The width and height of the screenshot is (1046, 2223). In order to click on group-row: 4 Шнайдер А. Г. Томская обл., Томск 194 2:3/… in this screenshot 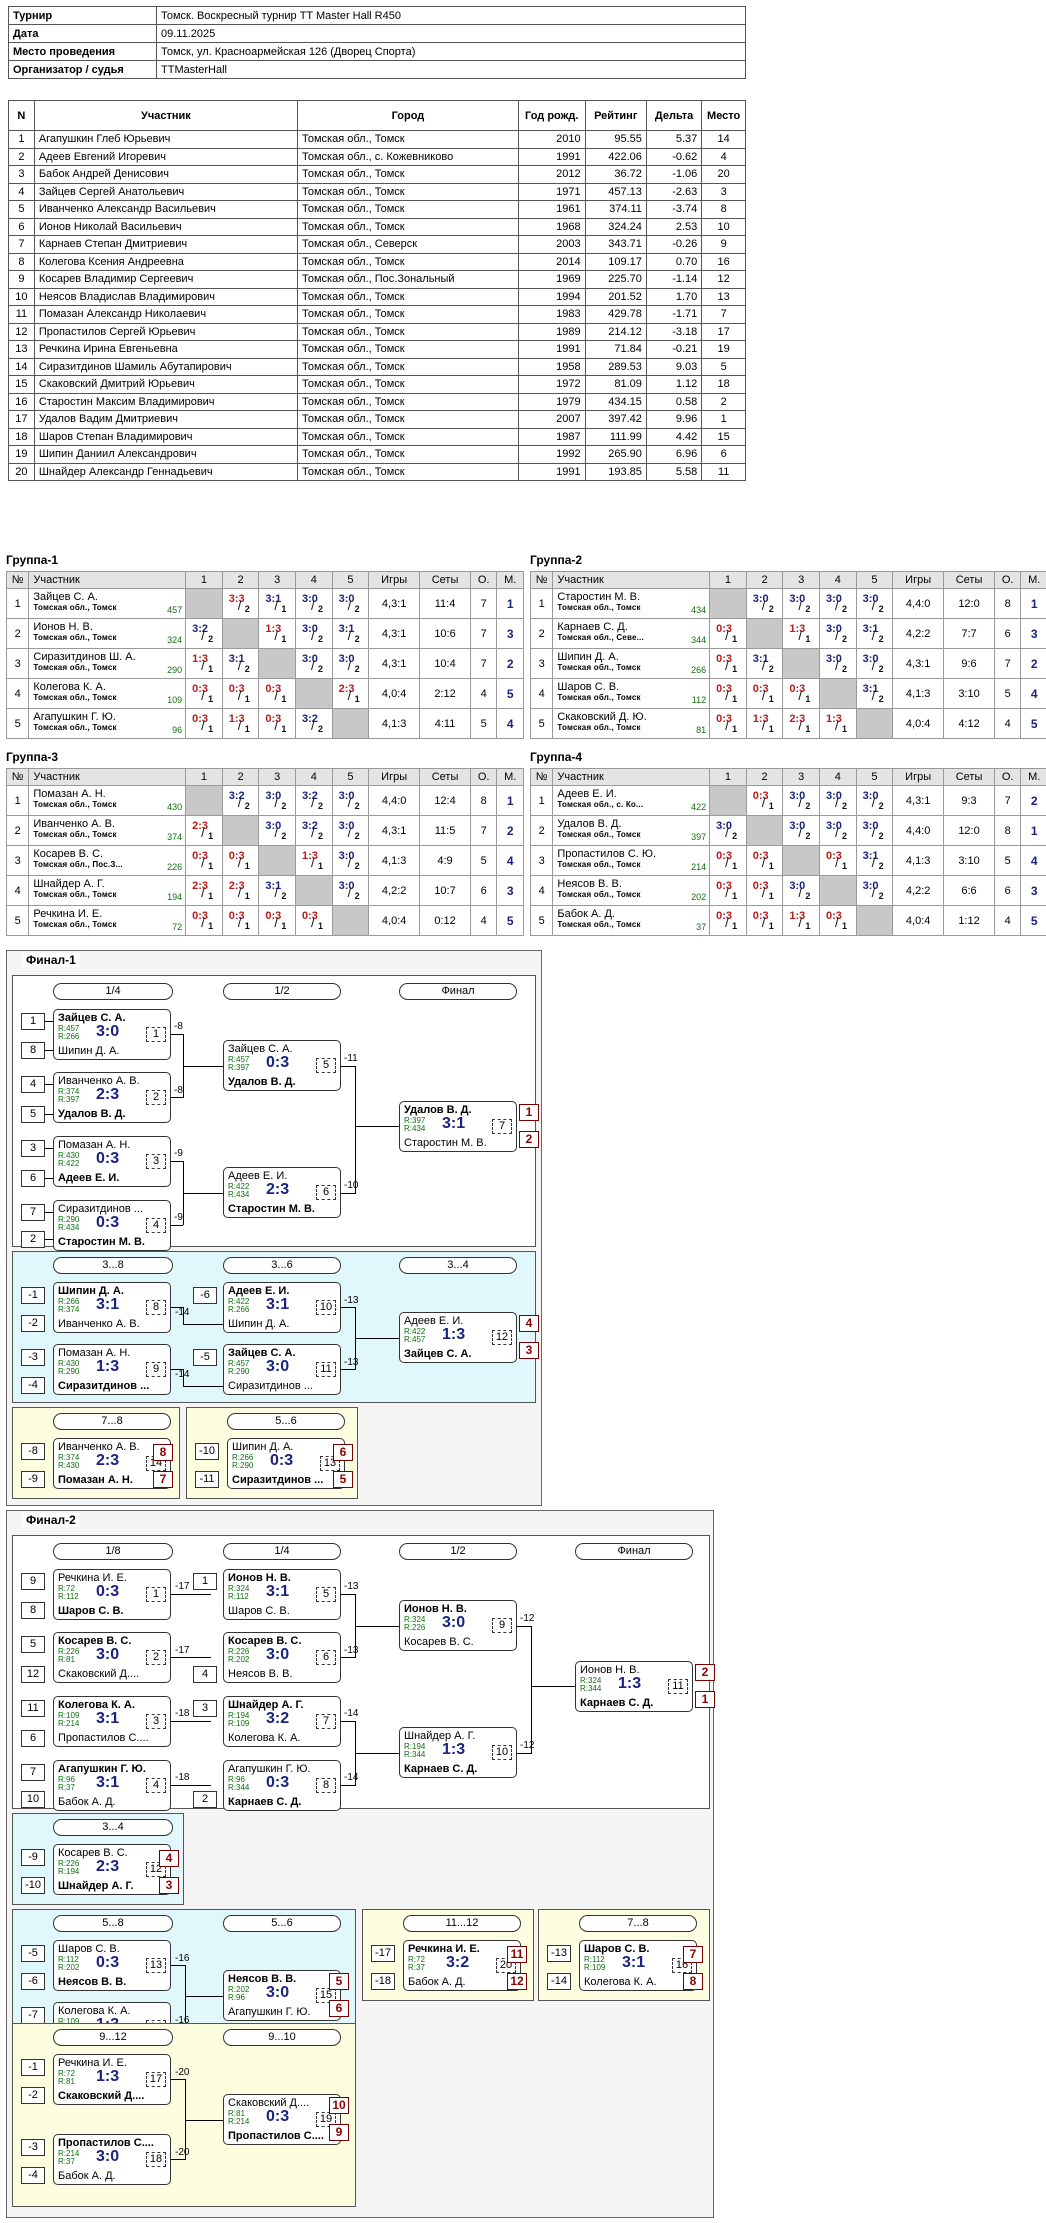, I will do `click(264, 890)`.